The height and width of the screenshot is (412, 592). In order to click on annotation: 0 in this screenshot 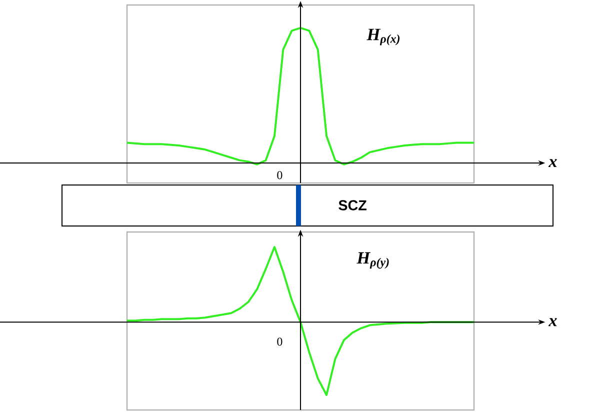, I will do `click(279, 342)`.